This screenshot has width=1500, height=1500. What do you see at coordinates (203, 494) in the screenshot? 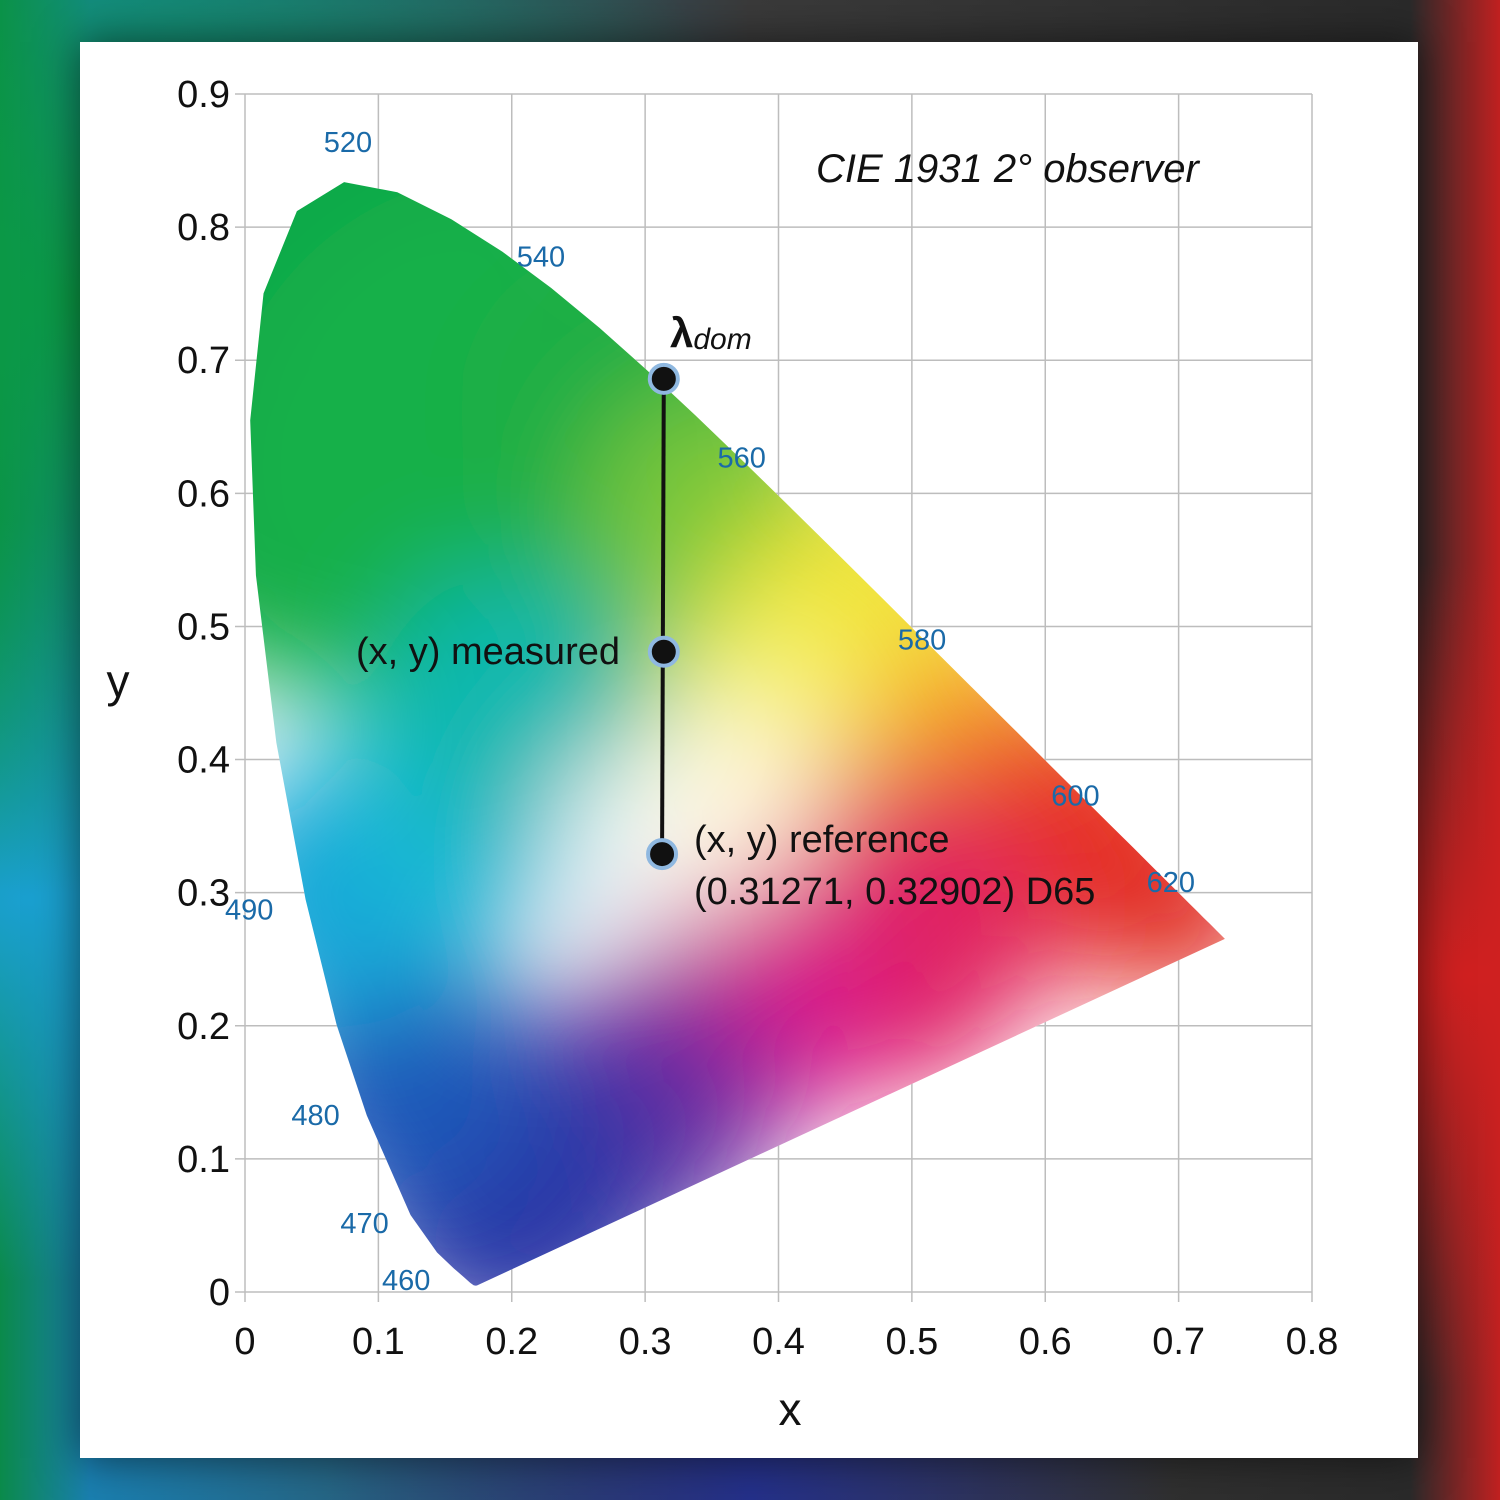
I see `y-tick-label: 0.6` at bounding box center [203, 494].